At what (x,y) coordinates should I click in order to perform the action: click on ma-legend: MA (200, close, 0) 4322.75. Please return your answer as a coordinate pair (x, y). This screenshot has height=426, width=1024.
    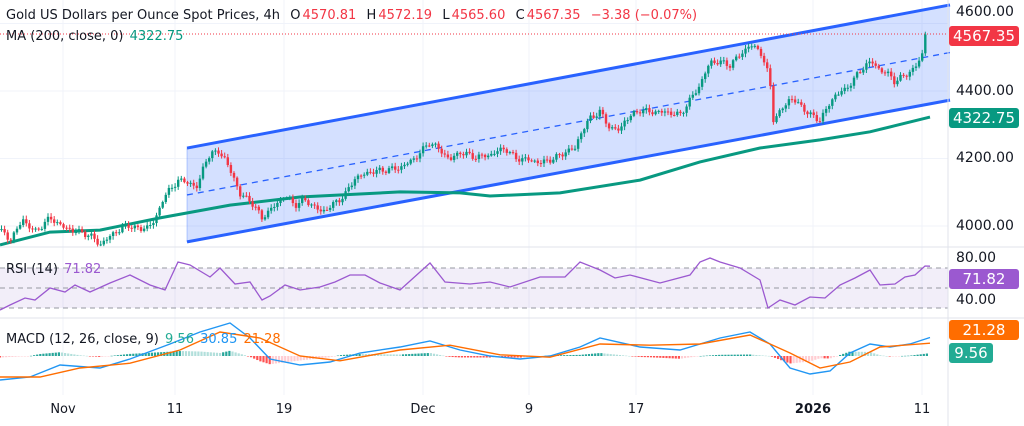
    Looking at the image, I should click on (95, 36).